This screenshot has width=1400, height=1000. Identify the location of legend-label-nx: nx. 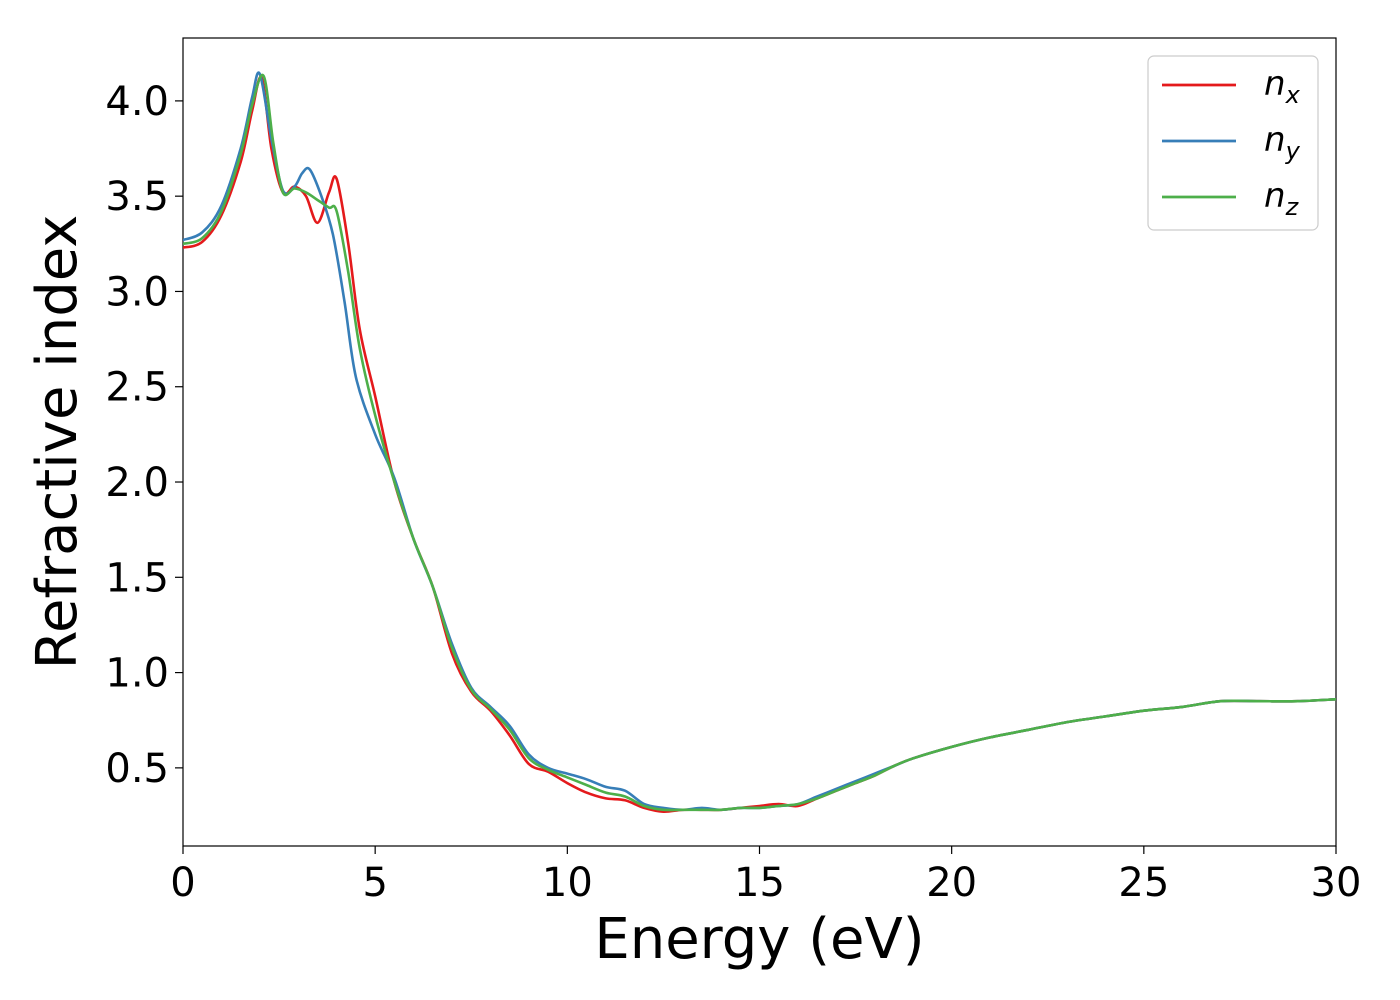
(1282, 86).